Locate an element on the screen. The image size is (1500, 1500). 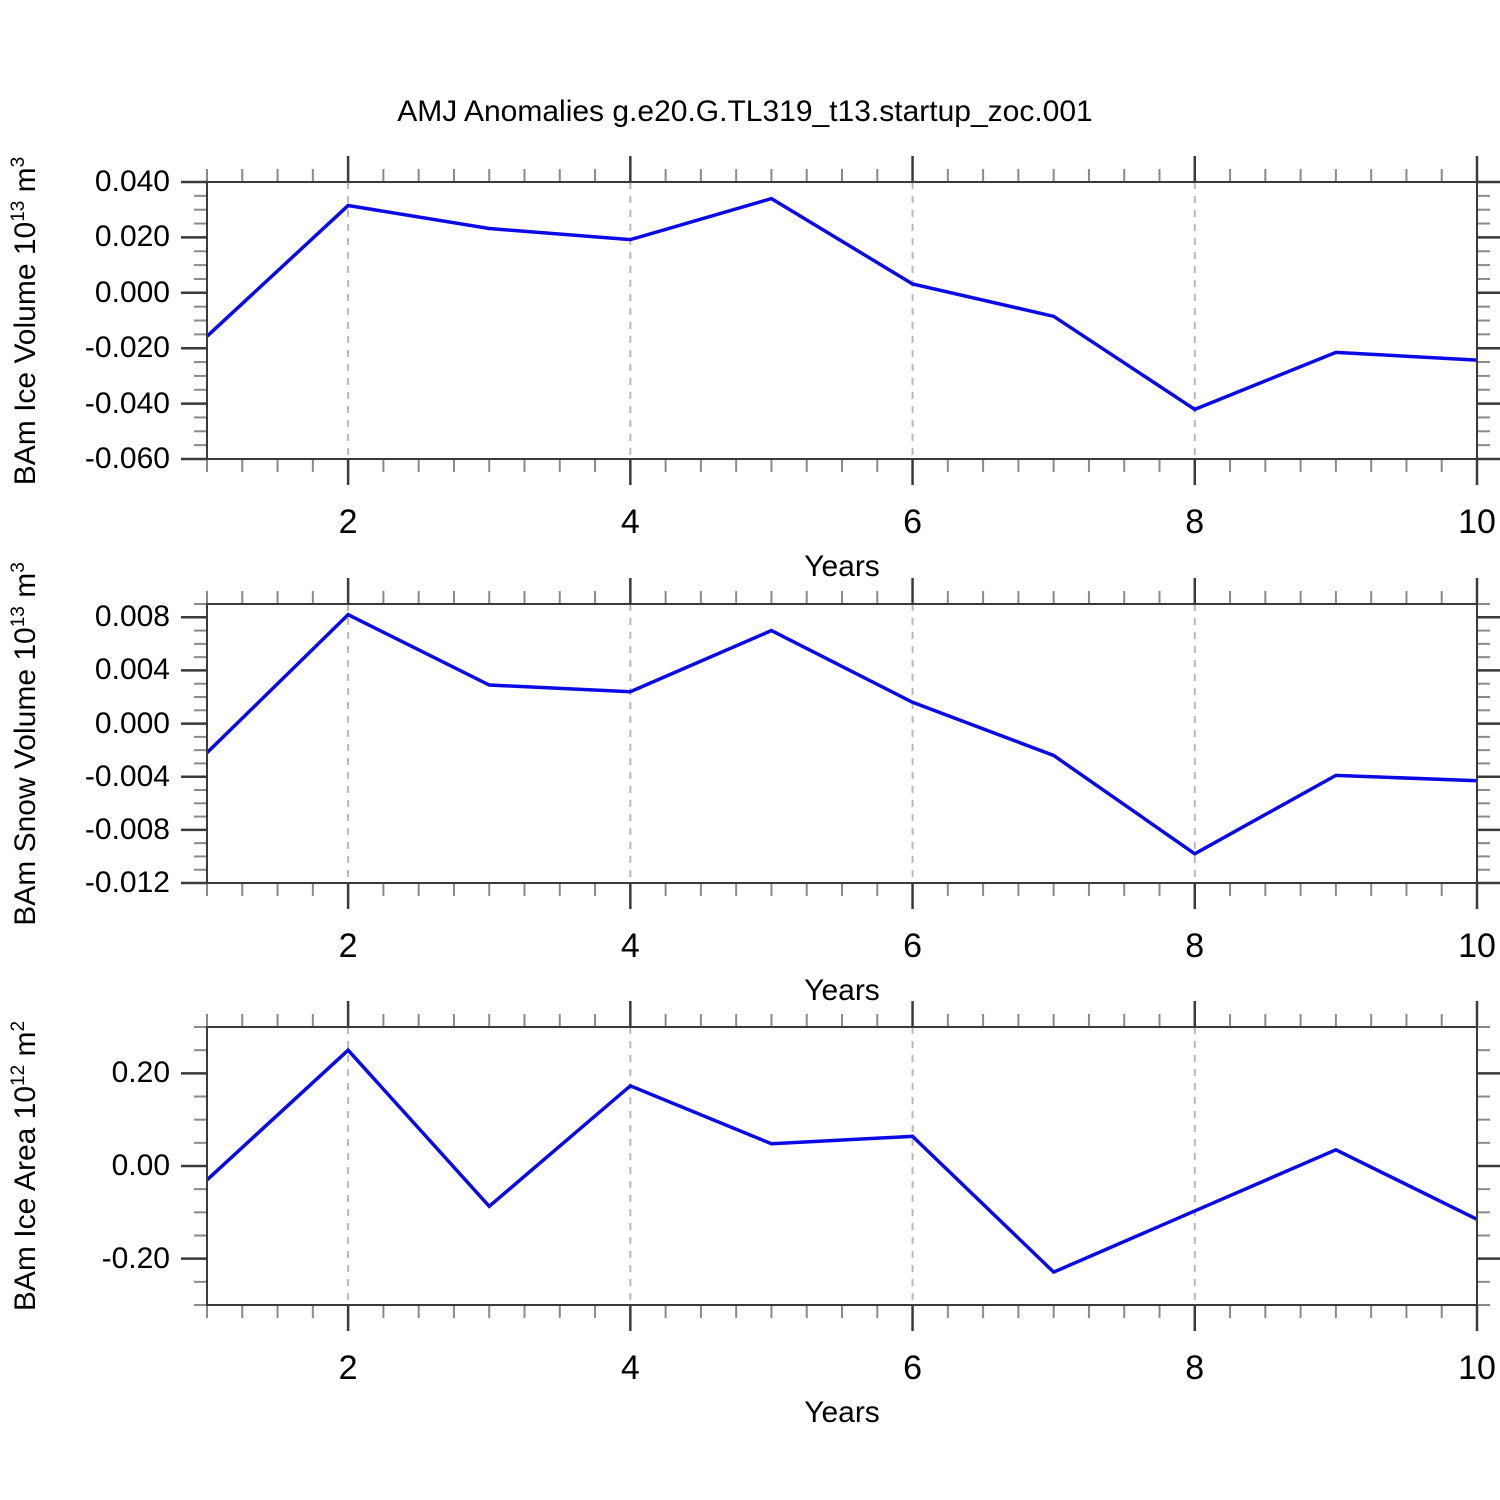
y-axis-label: BAm Snow Volume 1013 m3 is located at coordinates (26, 743).